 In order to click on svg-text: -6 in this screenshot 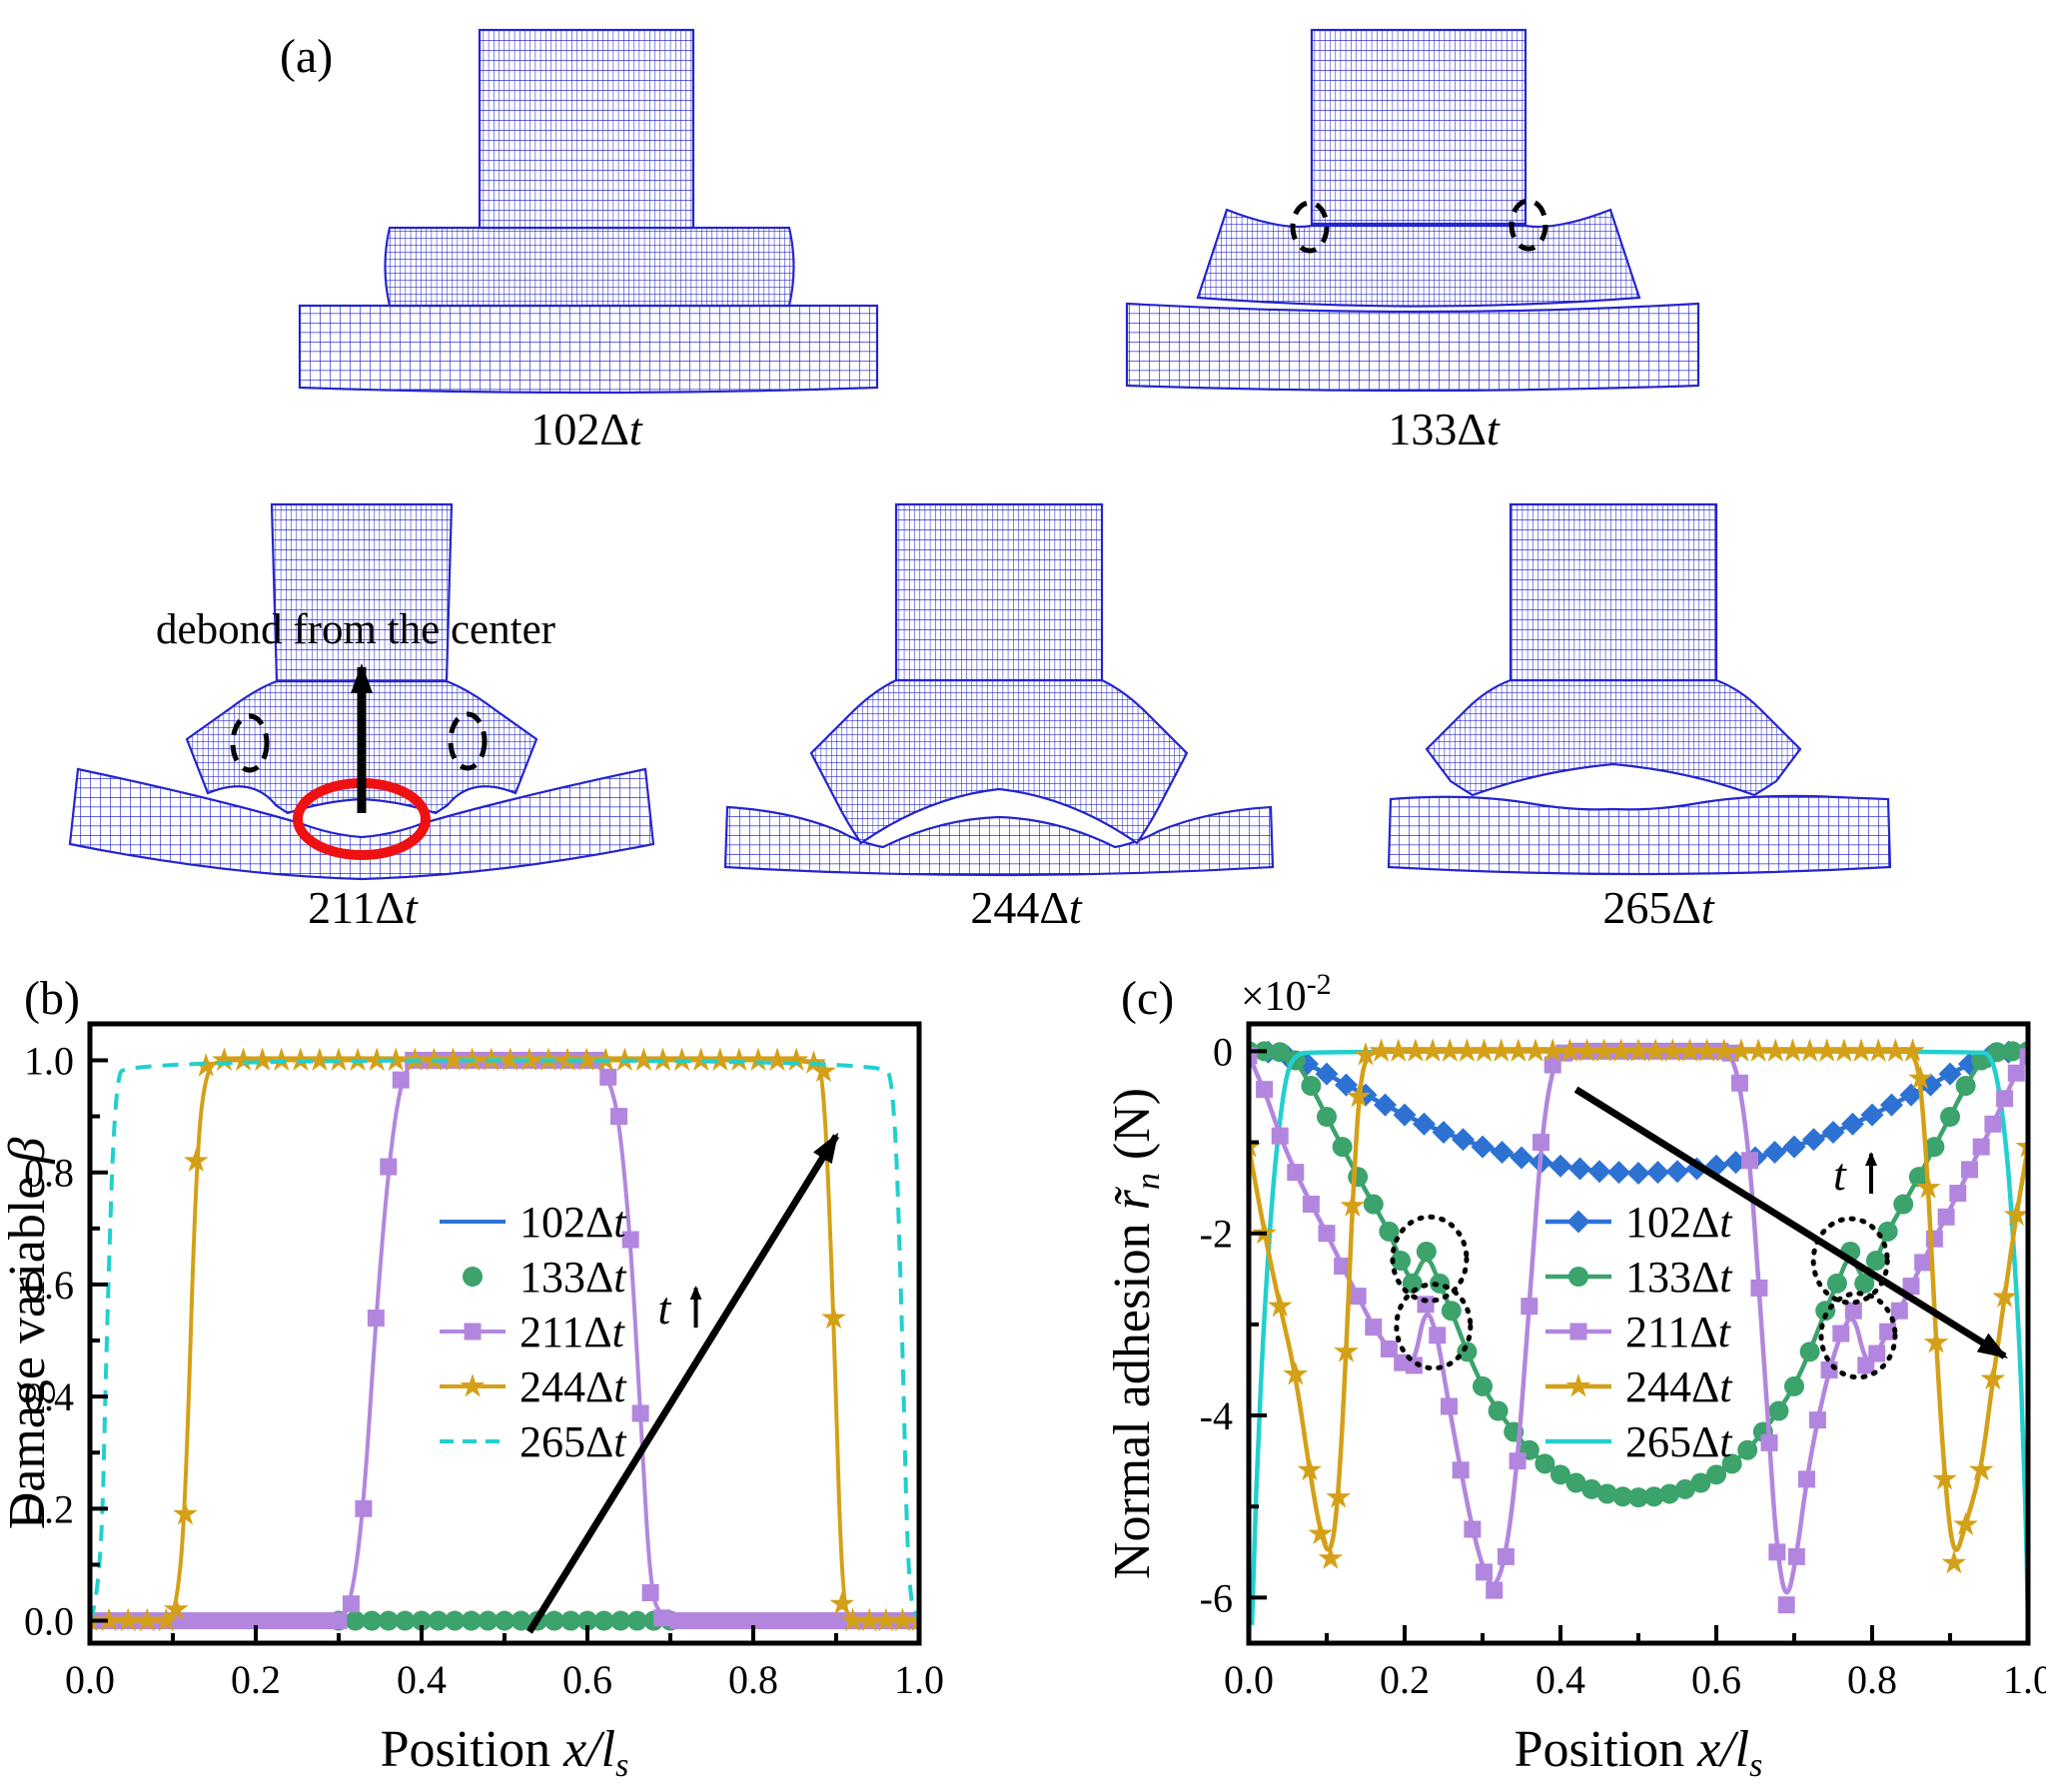, I will do `click(1216, 1597)`.